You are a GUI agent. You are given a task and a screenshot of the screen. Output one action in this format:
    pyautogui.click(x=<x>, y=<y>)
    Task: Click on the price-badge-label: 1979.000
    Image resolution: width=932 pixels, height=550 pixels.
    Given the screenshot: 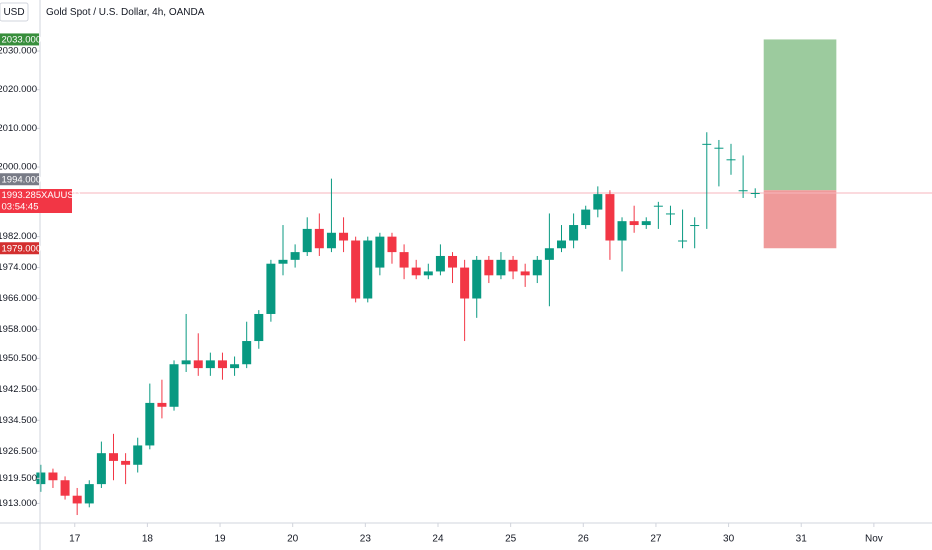 What is the action you would take?
    pyautogui.click(x=22, y=248)
    